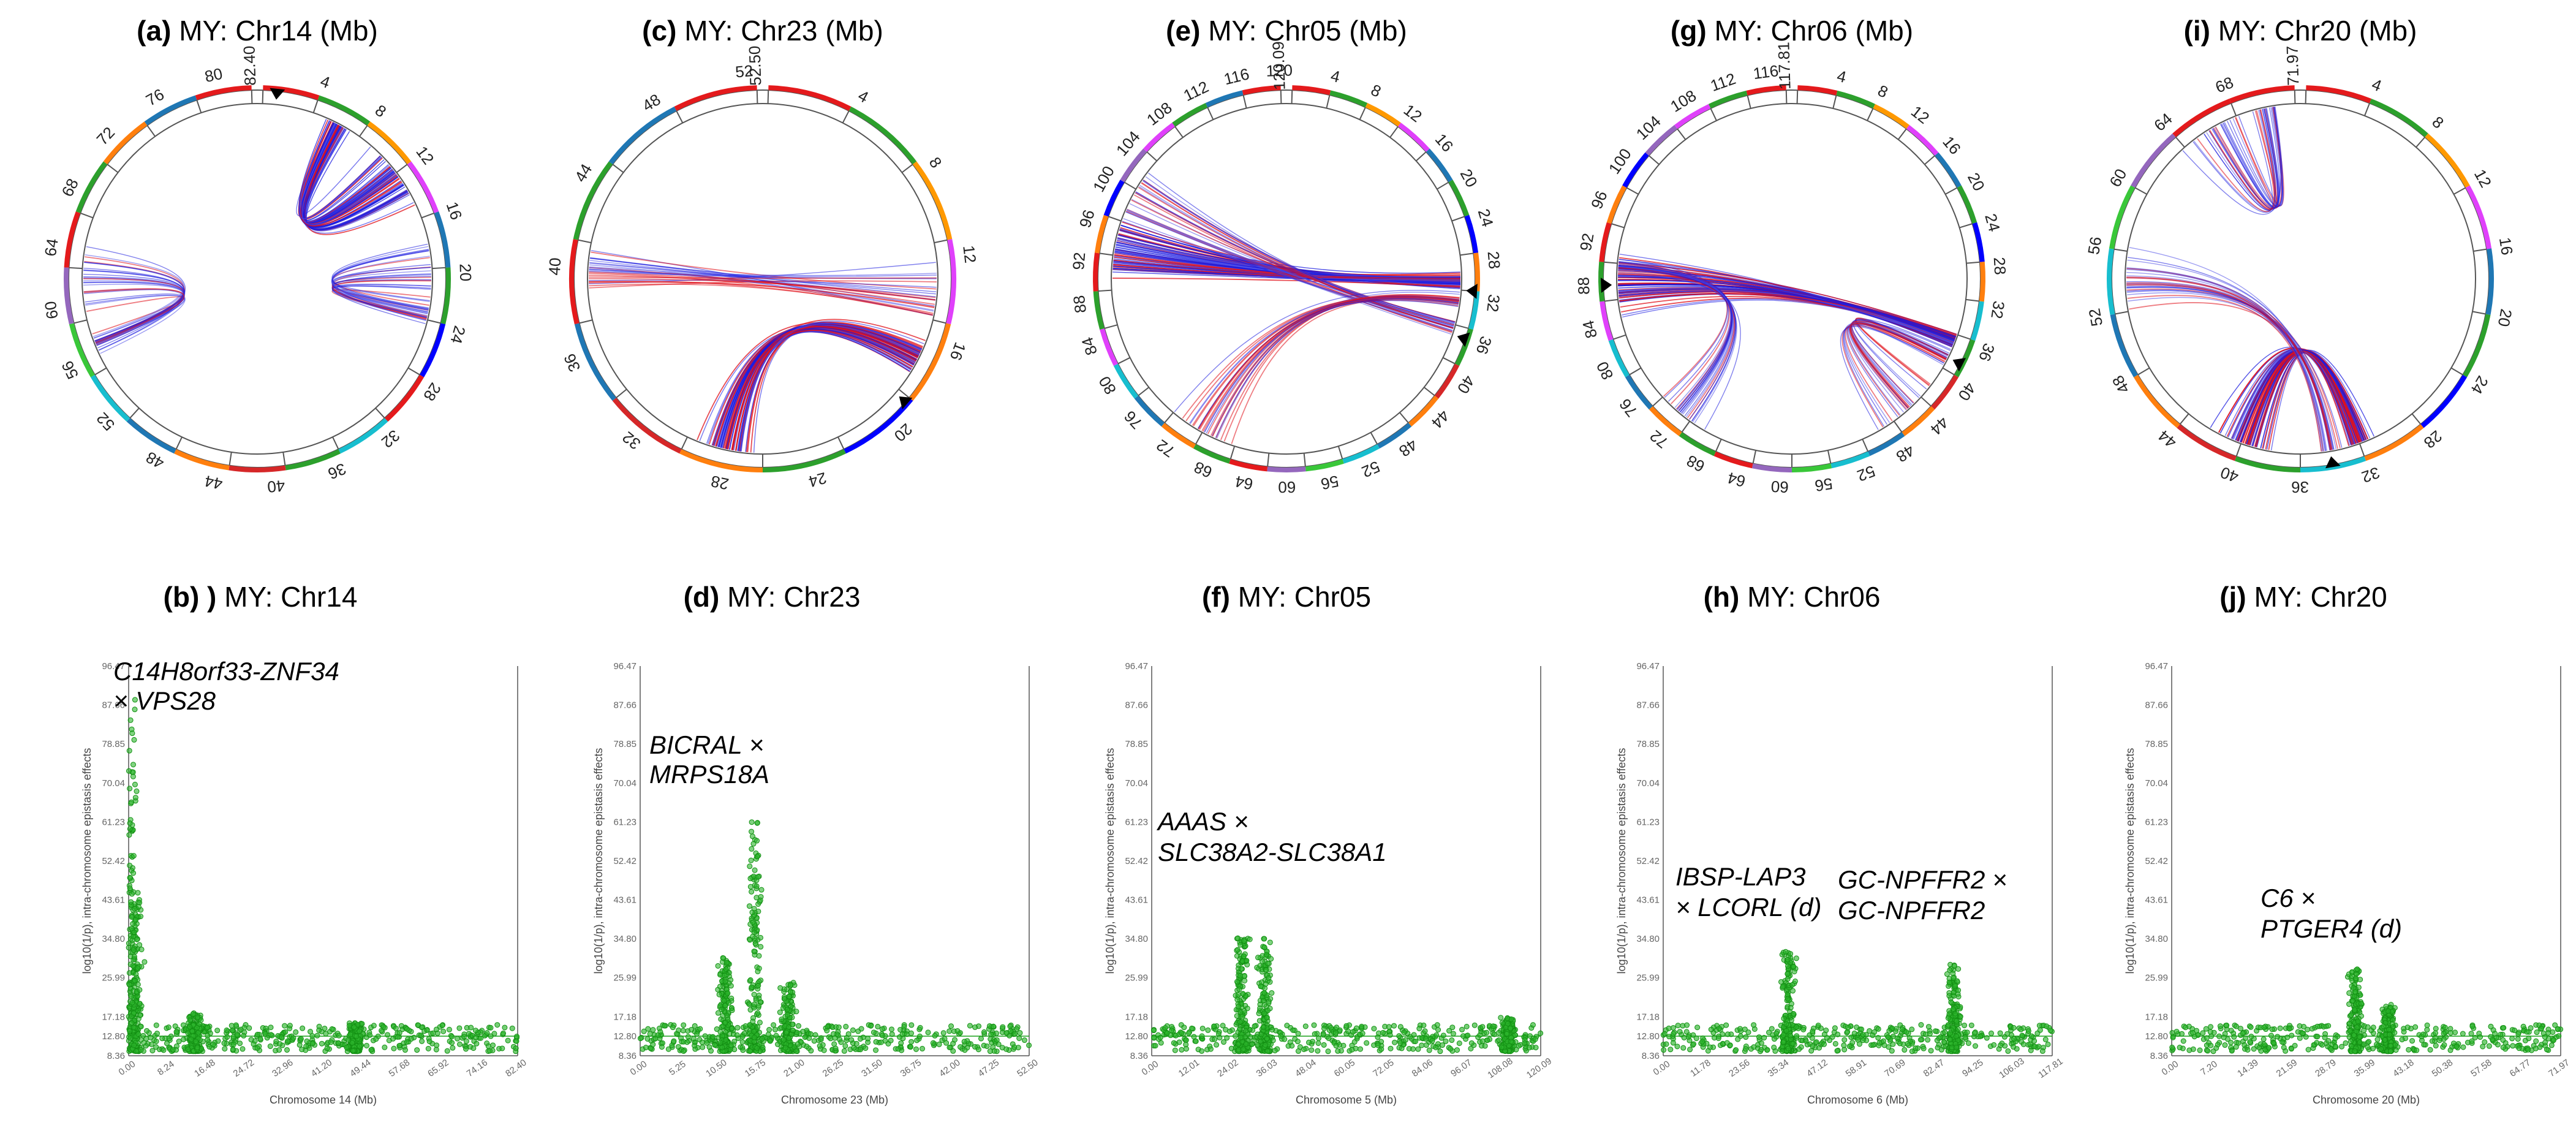 The image size is (2576, 1125). I want to click on x-tick-label: 60.05, so click(1345, 1068).